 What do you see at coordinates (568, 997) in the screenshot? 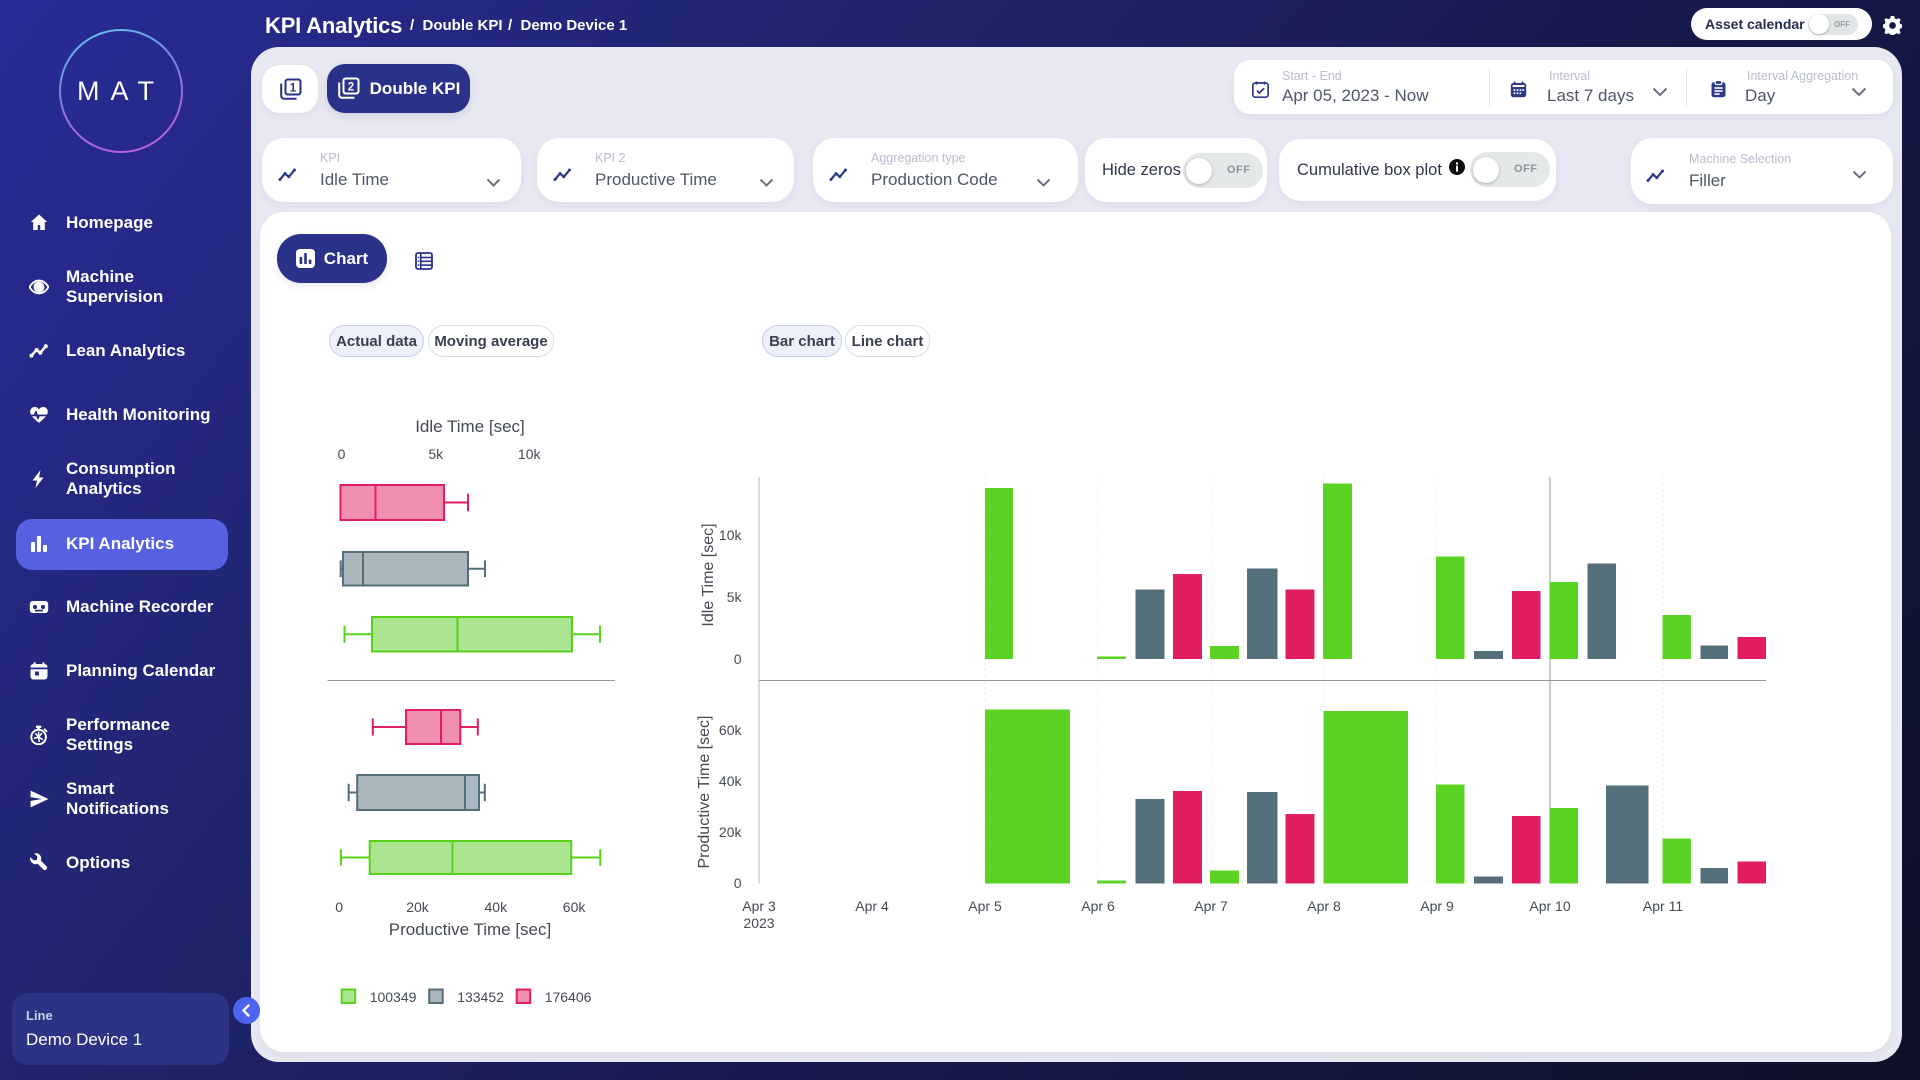
I see `svg-text: 176406` at bounding box center [568, 997].